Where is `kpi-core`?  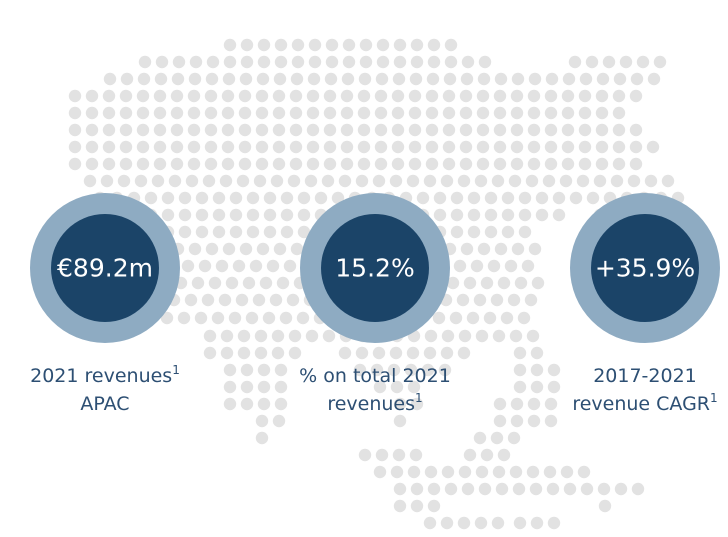
kpi-core is located at coordinates (105, 268).